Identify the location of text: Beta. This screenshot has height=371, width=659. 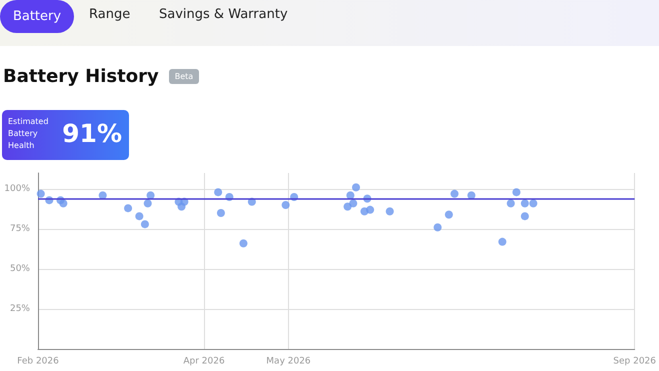
(184, 76).